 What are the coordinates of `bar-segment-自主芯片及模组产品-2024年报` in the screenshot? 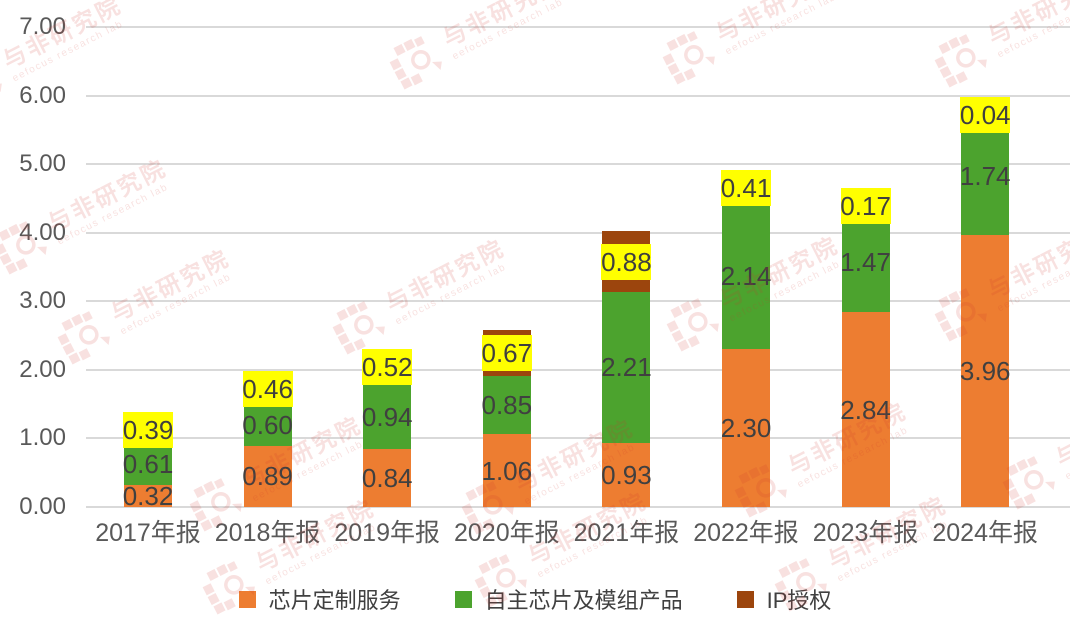 It's located at (985, 176).